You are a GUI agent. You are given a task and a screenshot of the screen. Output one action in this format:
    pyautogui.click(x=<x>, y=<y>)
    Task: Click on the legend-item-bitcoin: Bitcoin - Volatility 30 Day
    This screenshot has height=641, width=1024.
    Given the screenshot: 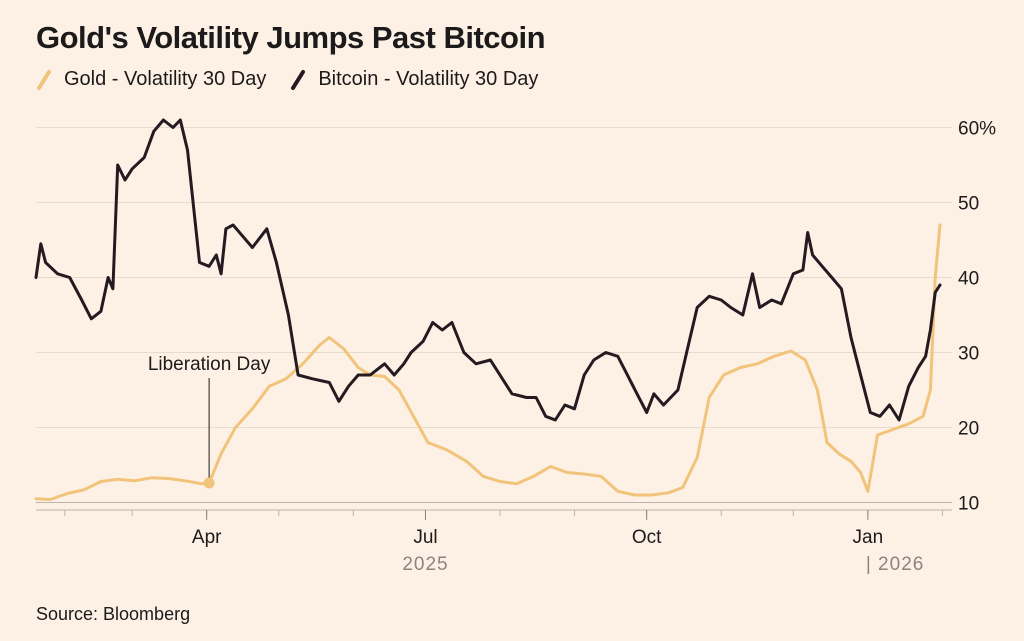 What is the action you would take?
    pyautogui.click(x=414, y=79)
    